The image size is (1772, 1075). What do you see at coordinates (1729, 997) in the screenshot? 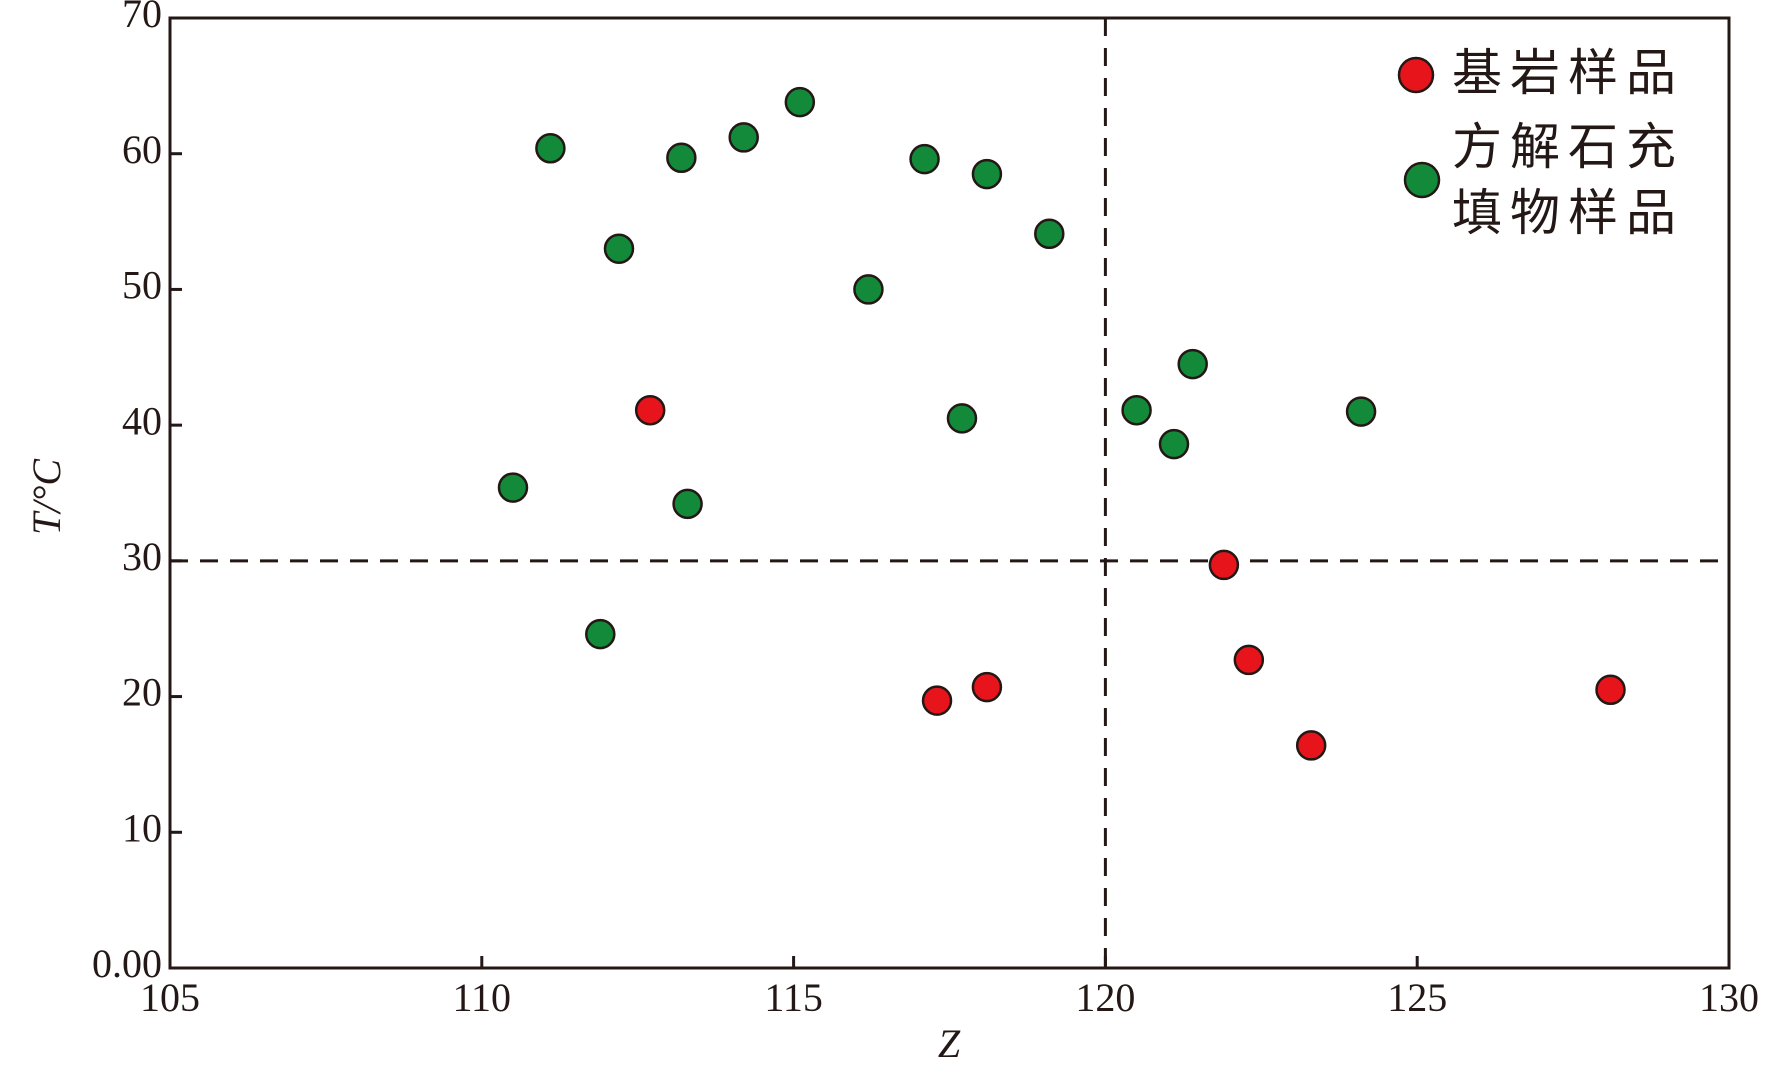
I see `x-tick-label: 130` at bounding box center [1729, 997].